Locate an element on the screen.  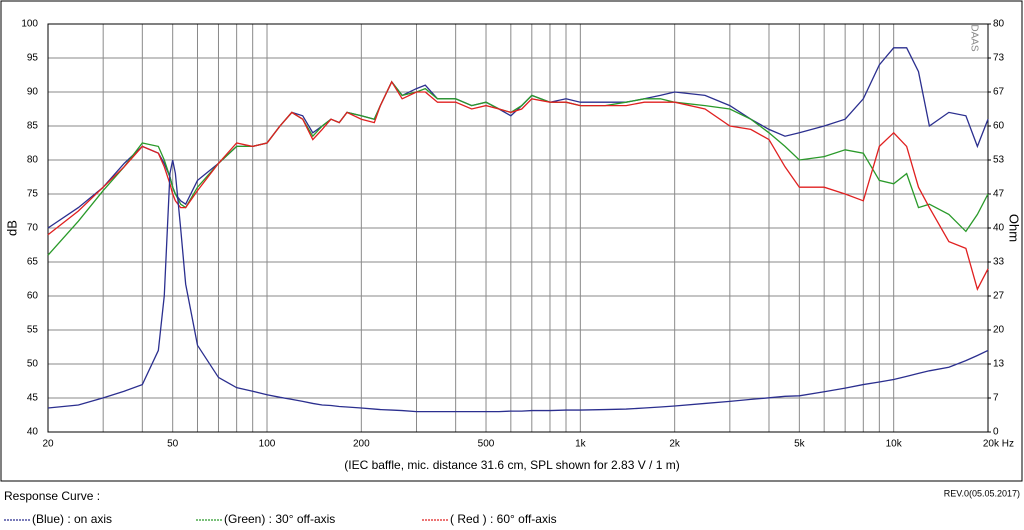
y-tick-label: 40 is located at coordinates (33, 432).